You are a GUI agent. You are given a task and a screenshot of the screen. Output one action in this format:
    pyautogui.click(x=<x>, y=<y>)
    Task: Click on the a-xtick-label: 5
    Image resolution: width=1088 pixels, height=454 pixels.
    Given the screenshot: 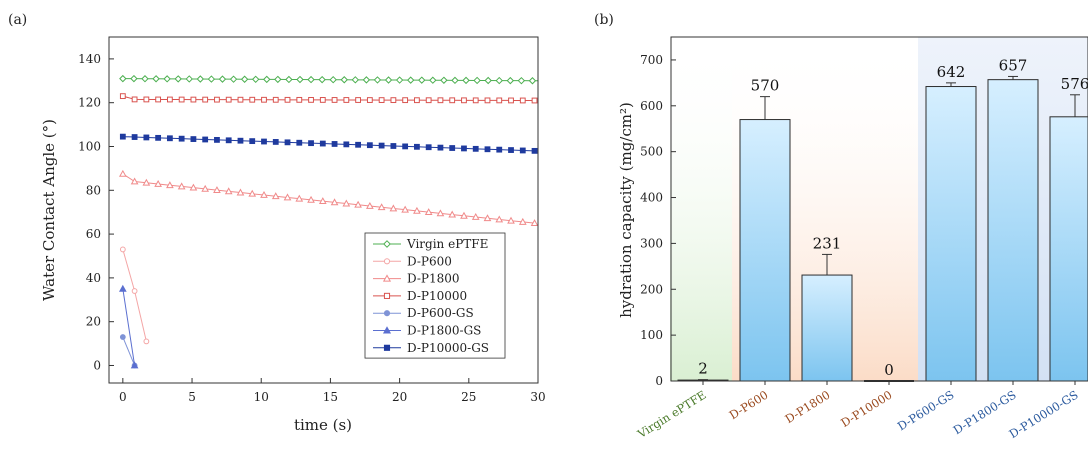 What is the action you would take?
    pyautogui.click(x=192, y=397)
    